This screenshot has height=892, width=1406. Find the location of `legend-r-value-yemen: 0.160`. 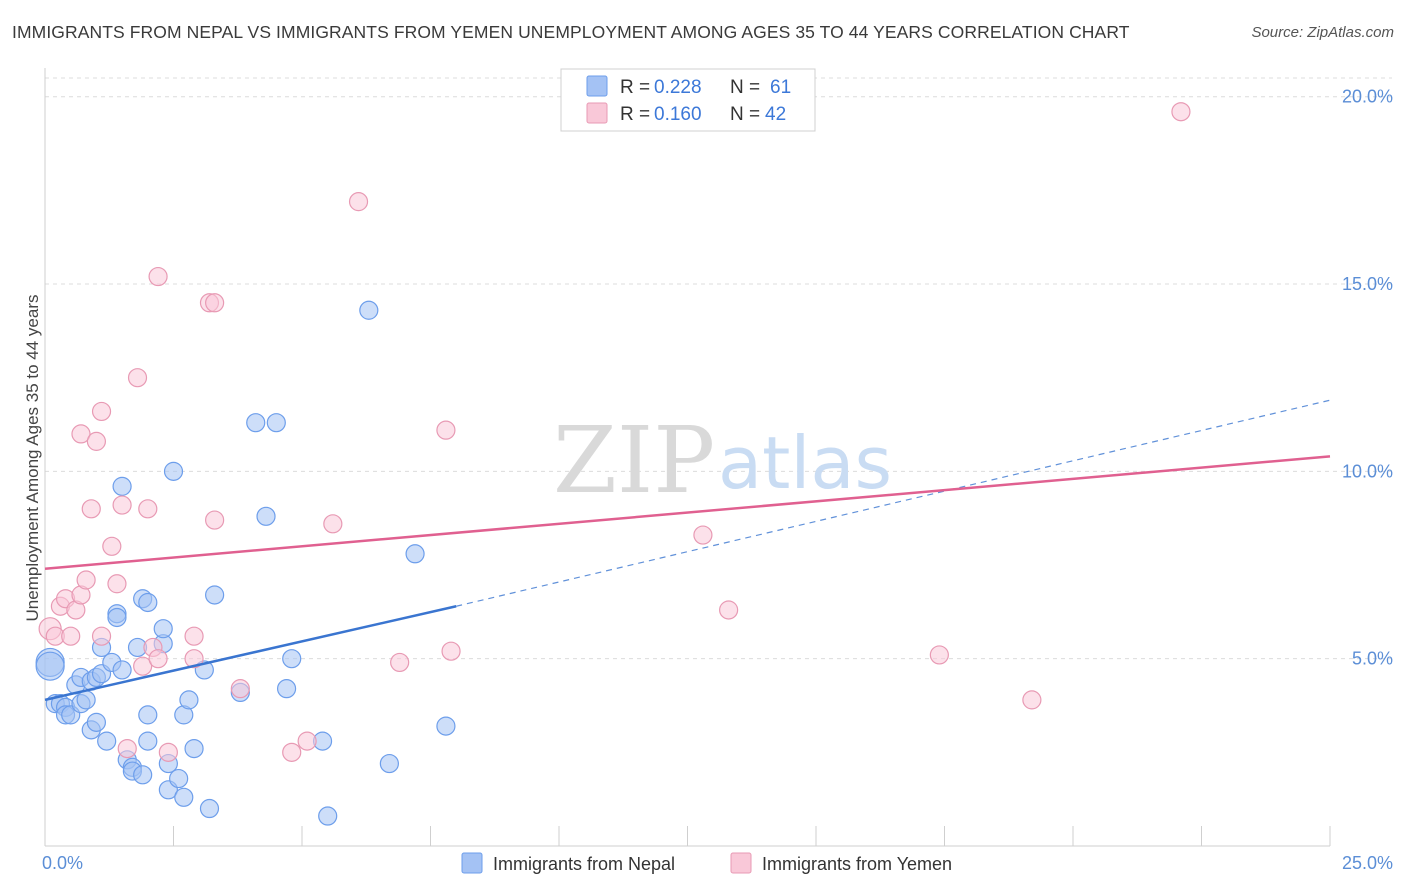

legend-r-value-yemen: 0.160 is located at coordinates (678, 114).